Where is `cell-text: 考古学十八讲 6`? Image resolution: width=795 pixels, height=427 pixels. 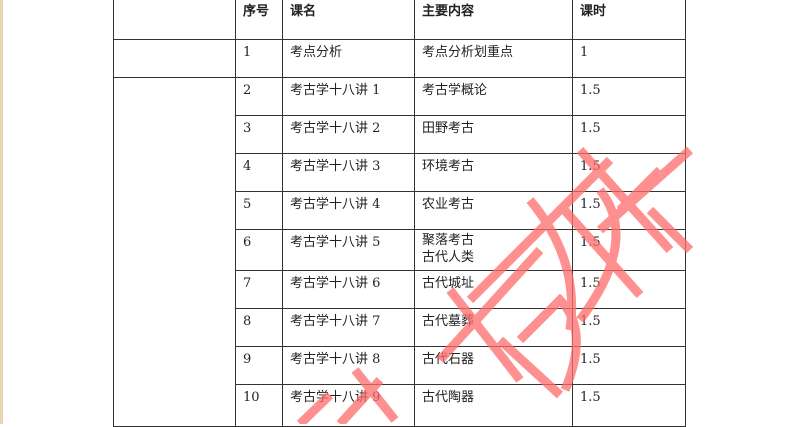
cell-text: 考古学十八讲 6 is located at coordinates (335, 283).